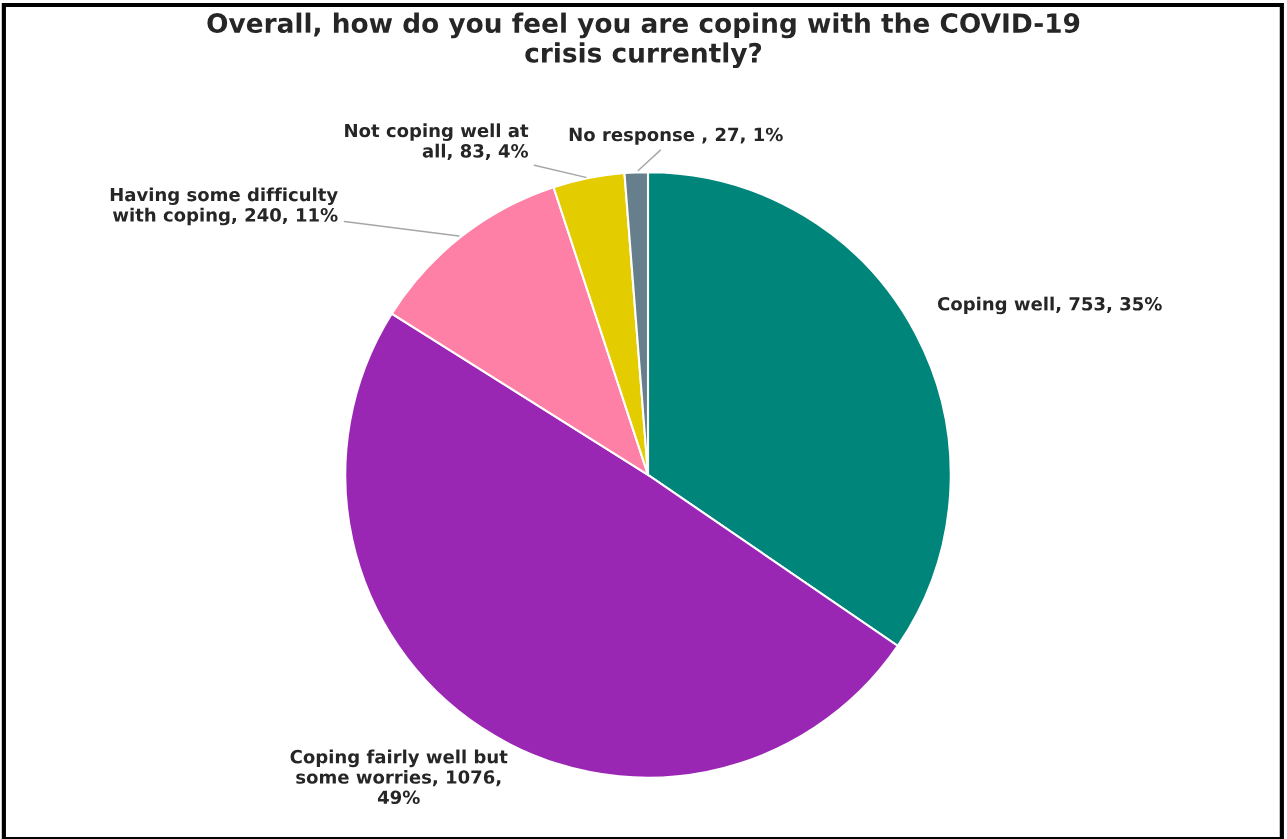 The image size is (1287, 839). Describe the element at coordinates (224, 206) in the screenshot. I see `slice-label: Having some difficulty with coping, 240, 11%` at that location.